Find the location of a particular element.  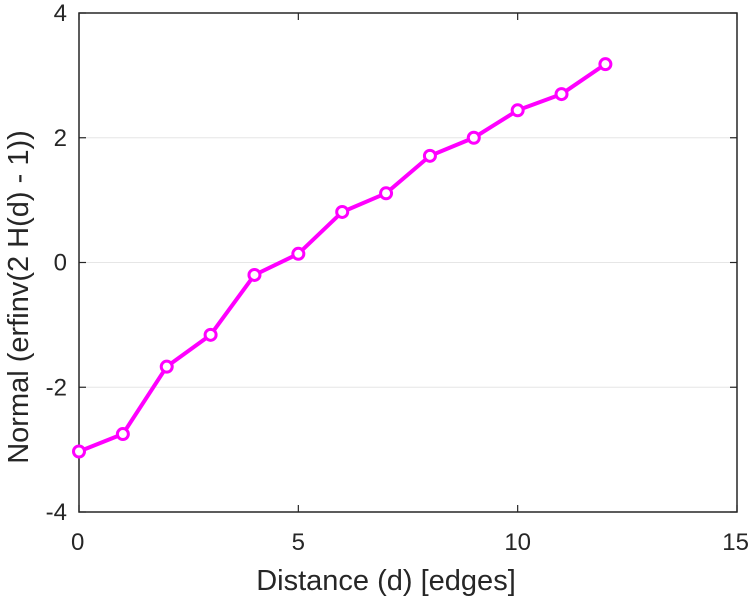

x-tick-label: 15 is located at coordinates (735, 542).